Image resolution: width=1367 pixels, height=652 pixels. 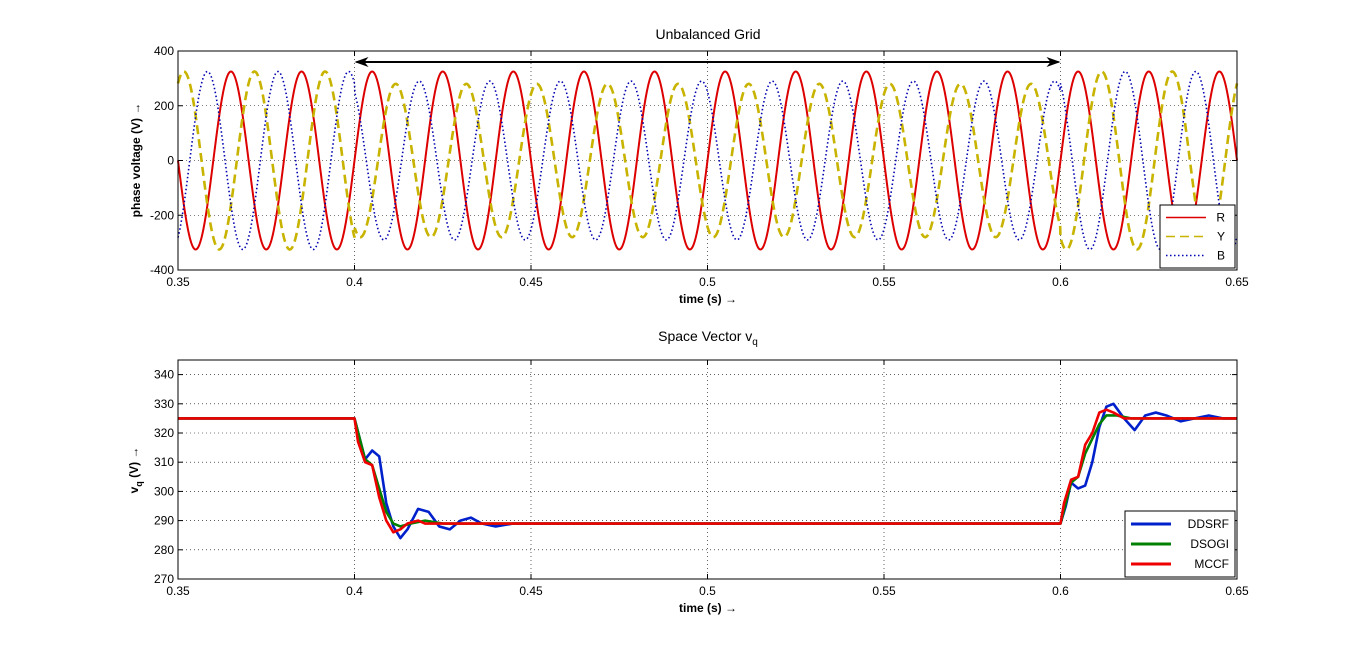 I want to click on series-mccf-line, so click(x=707, y=471).